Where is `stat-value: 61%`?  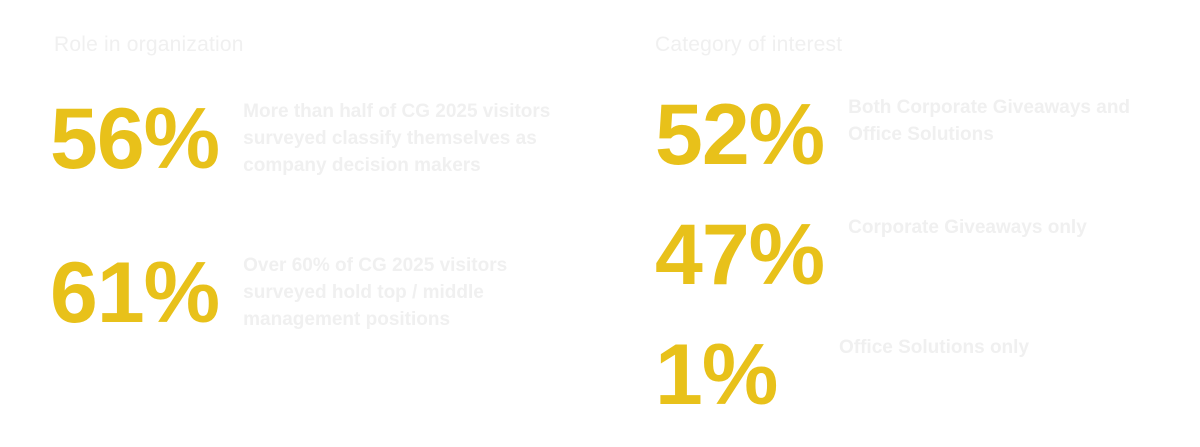
stat-value: 61% is located at coordinates (135, 293).